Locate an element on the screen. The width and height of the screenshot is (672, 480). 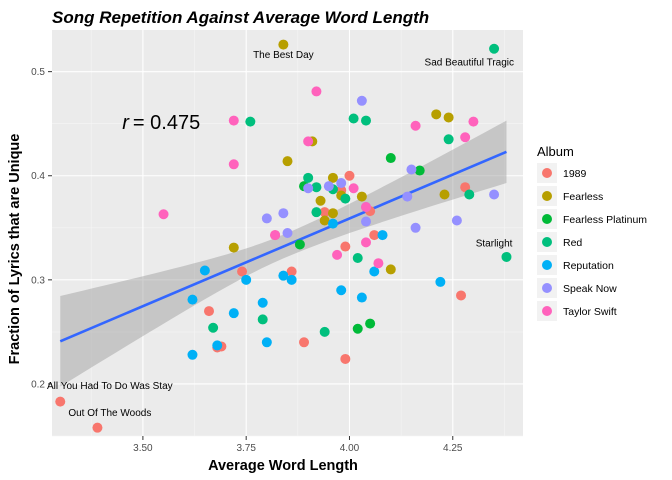
x-tick-label: 4.25 is located at coordinates (453, 448).